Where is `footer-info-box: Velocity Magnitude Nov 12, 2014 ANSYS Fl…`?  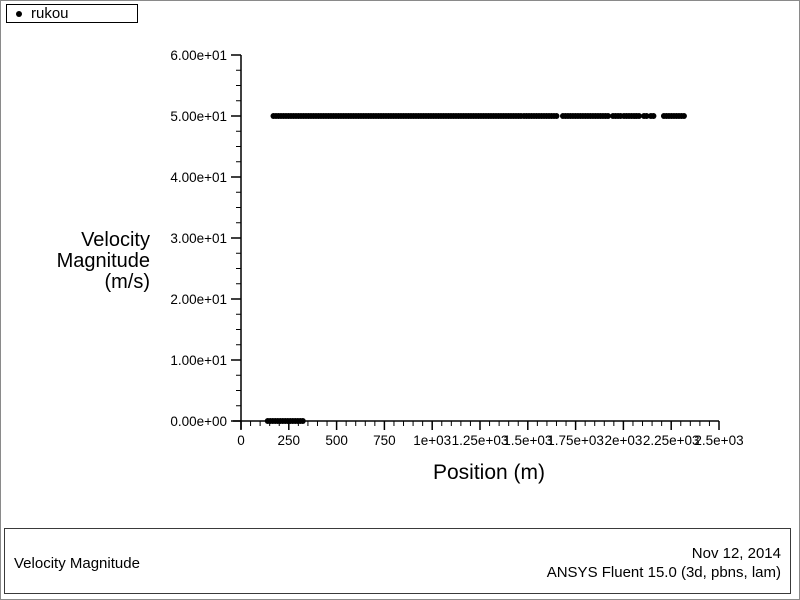
footer-info-box: Velocity Magnitude Nov 12, 2014 ANSYS Fl… is located at coordinates (397, 561).